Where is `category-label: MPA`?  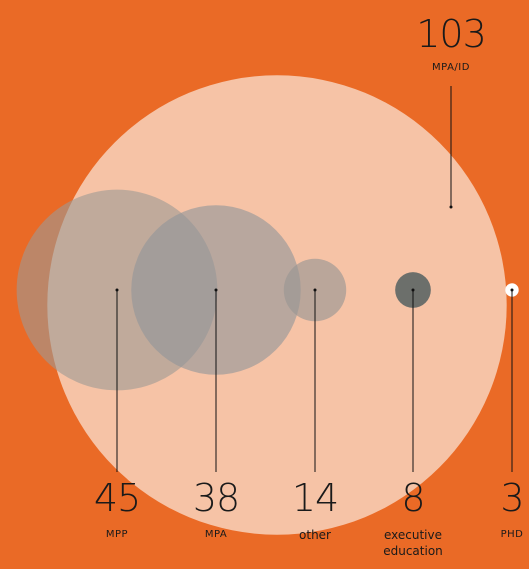
category-label: MPA is located at coordinates (216, 534).